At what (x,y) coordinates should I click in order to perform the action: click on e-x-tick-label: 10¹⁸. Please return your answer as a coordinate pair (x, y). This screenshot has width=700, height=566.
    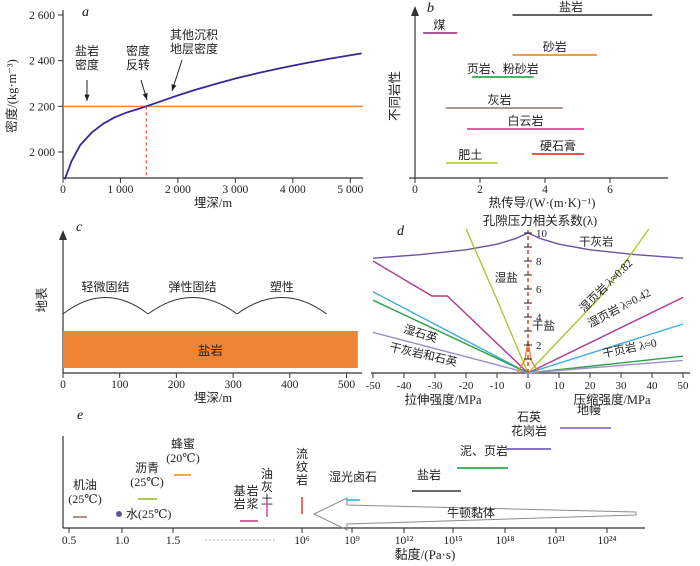
    Looking at the image, I should click on (505, 541).